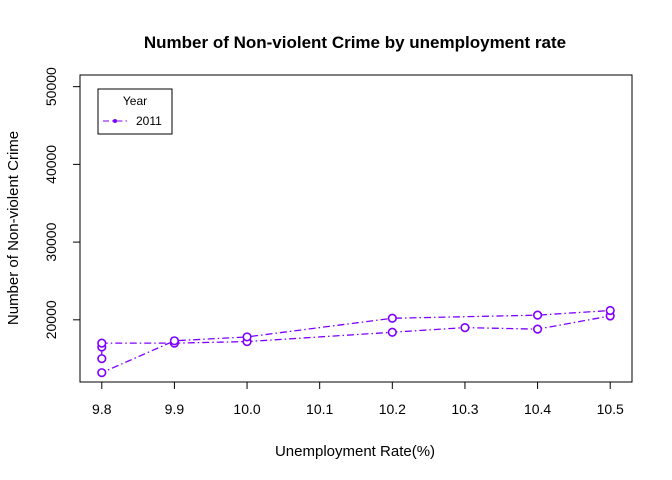  I want to click on x-axis: 9.8 9.9 10.0 10.1 10.2 10.3 10.4 10.5, so click(358, 399).